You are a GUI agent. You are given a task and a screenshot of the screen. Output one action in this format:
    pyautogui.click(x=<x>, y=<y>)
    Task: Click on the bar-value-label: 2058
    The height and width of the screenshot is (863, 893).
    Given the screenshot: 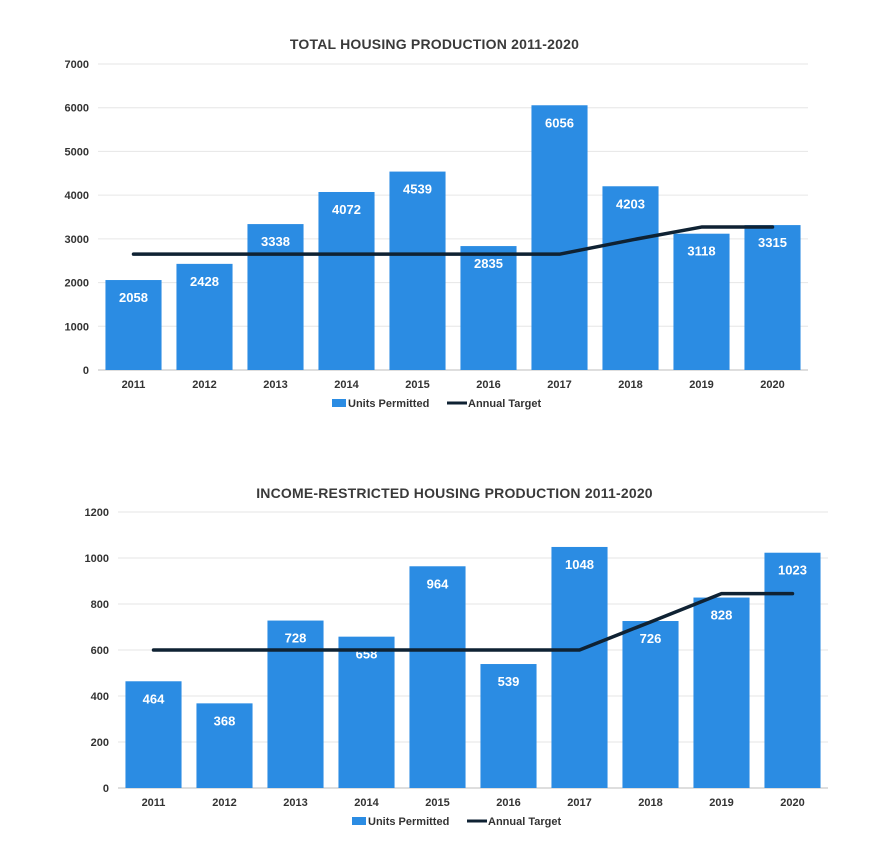 What is the action you would take?
    pyautogui.click(x=133, y=297)
    